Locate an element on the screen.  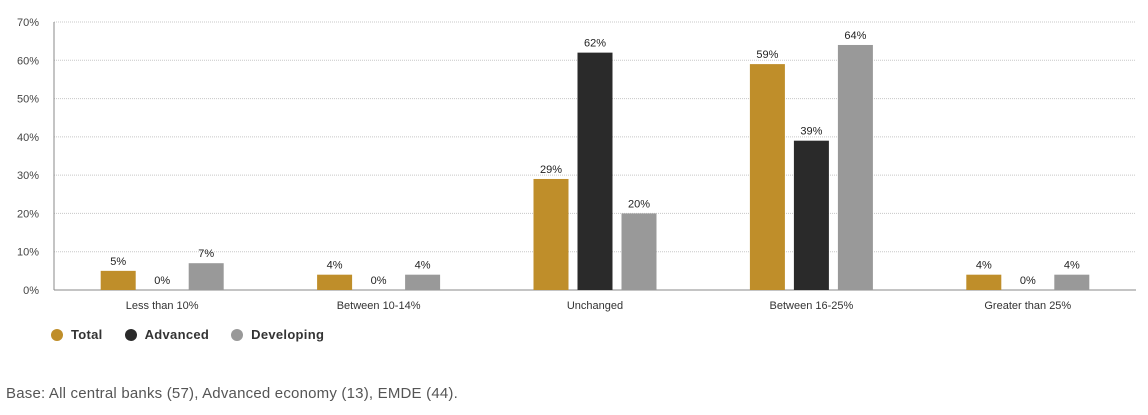
legend-label-advanced: Advanced is located at coordinates (177, 334).